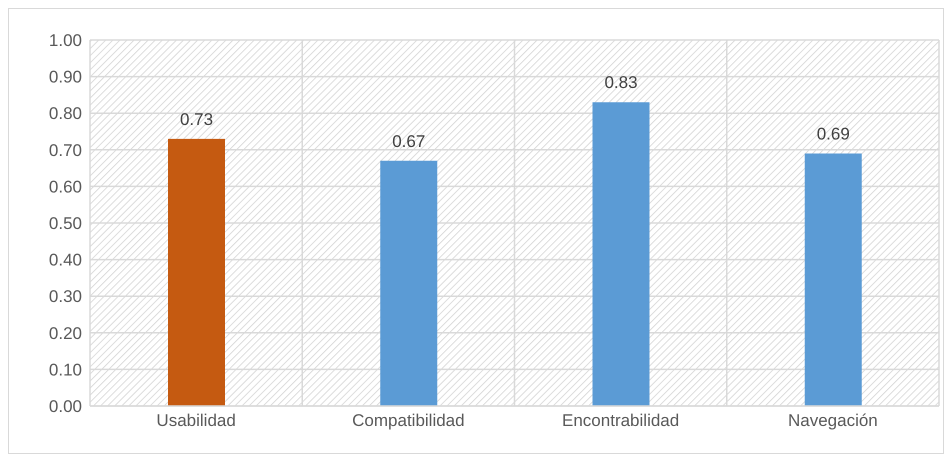 The image size is (952, 456). I want to click on data-label: 0.83, so click(621, 82).